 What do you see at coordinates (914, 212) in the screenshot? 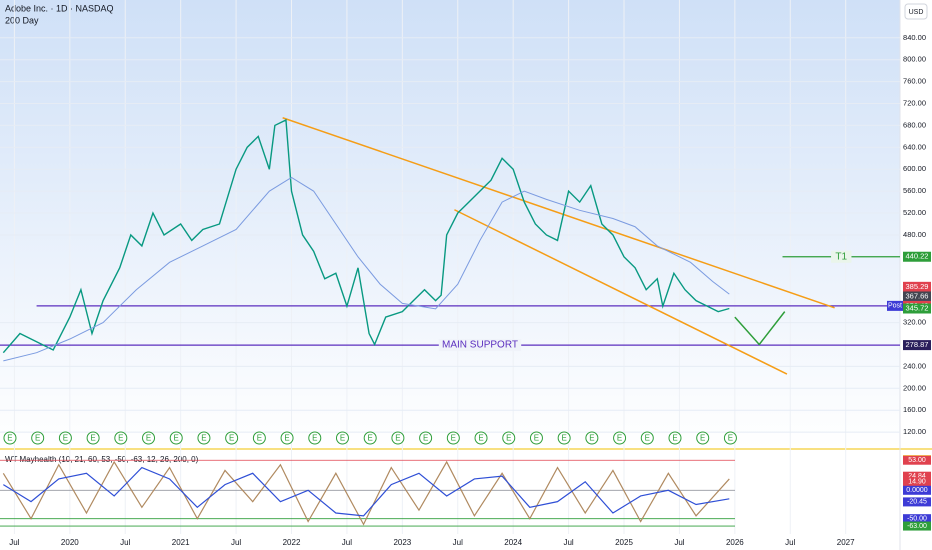
I see `y-tick-label: 520.00` at bounding box center [914, 212].